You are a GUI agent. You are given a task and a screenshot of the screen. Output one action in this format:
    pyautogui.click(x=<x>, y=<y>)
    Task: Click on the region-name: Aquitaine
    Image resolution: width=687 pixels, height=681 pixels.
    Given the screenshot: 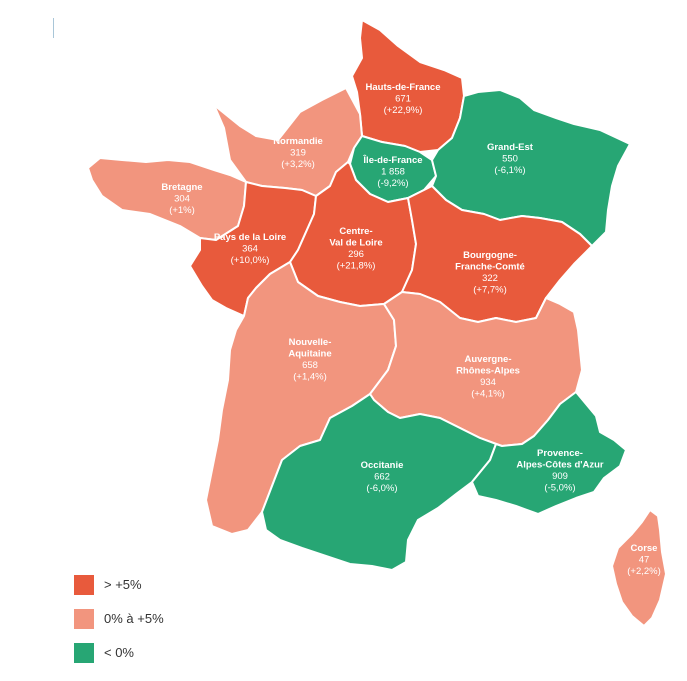 What is the action you would take?
    pyautogui.click(x=309, y=354)
    